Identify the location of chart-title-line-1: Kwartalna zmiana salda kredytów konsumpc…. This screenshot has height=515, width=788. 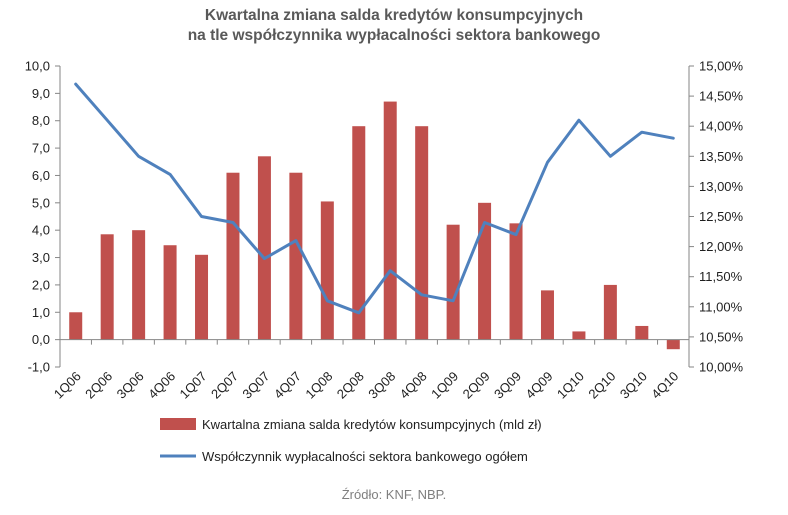
(394, 15).